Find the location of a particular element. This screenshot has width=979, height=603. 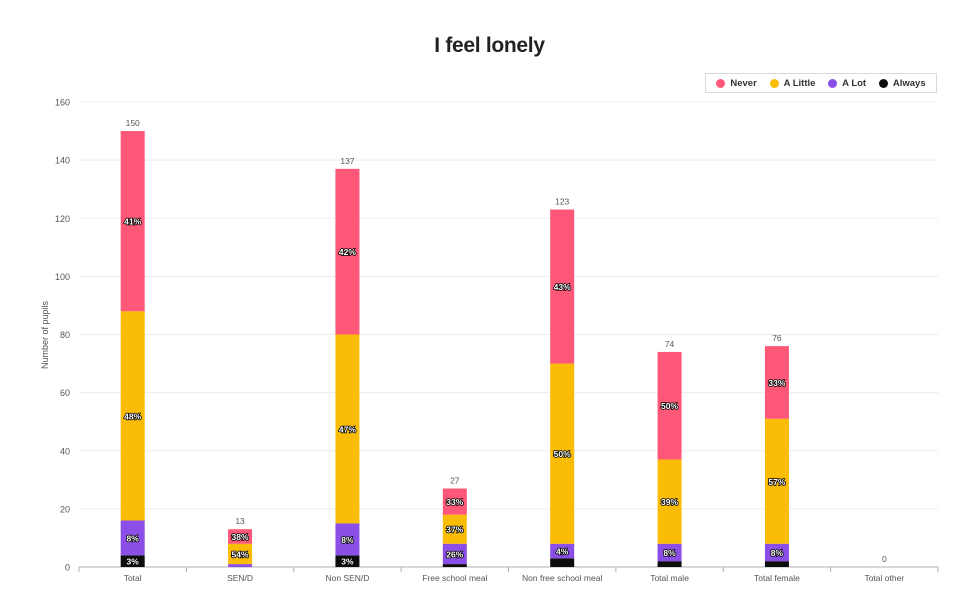

legend-label-always: Always is located at coordinates (909, 83).